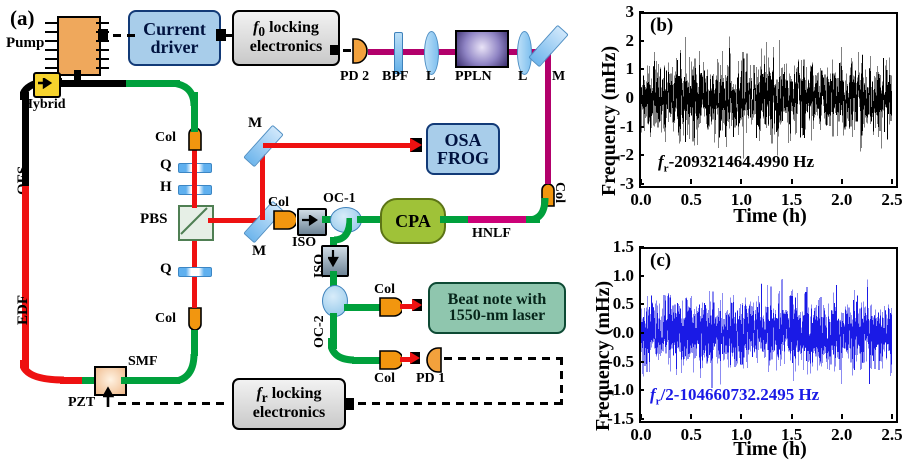  Describe the element at coordinates (630, 97) in the screenshot. I see `ytick-label: 0` at that location.